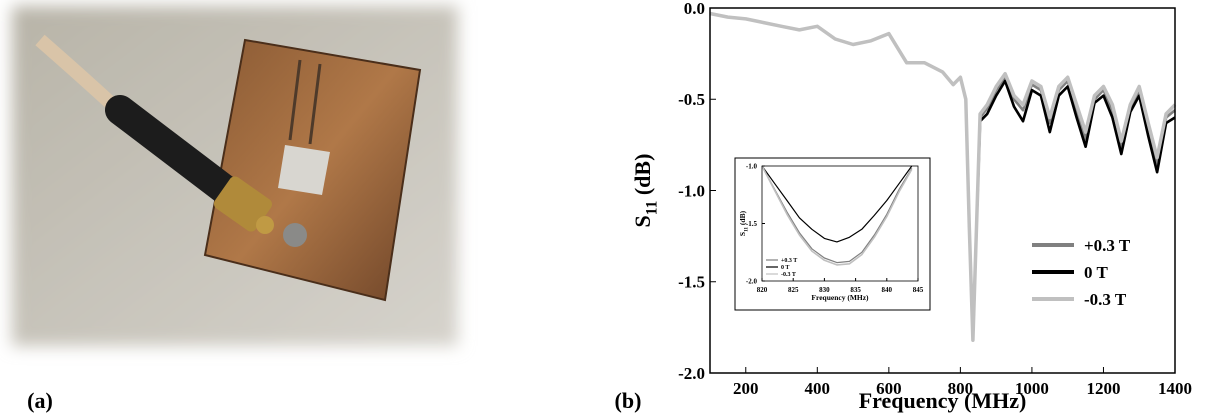 Image resolution: width=1205 pixels, height=420 pixels. Describe the element at coordinates (746, 388) in the screenshot. I see `x-tick-label: 200` at that location.